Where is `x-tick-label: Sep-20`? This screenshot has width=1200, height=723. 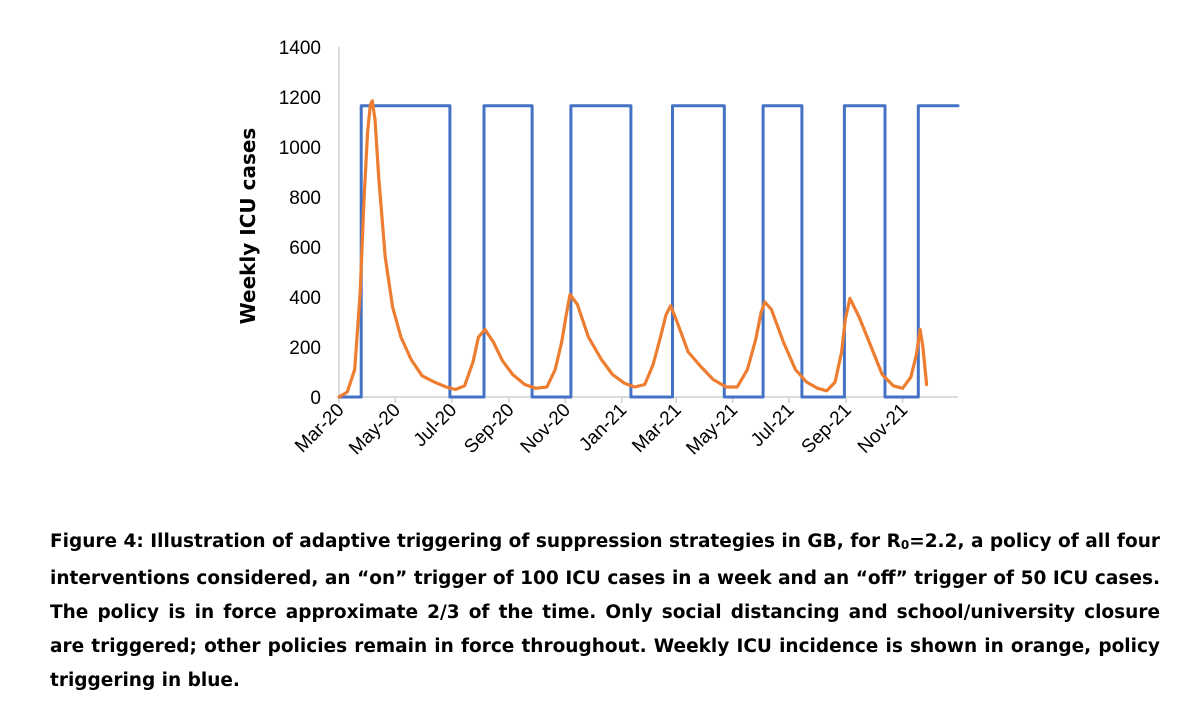
x-tick-label: Sep-20 is located at coordinates (489, 429).